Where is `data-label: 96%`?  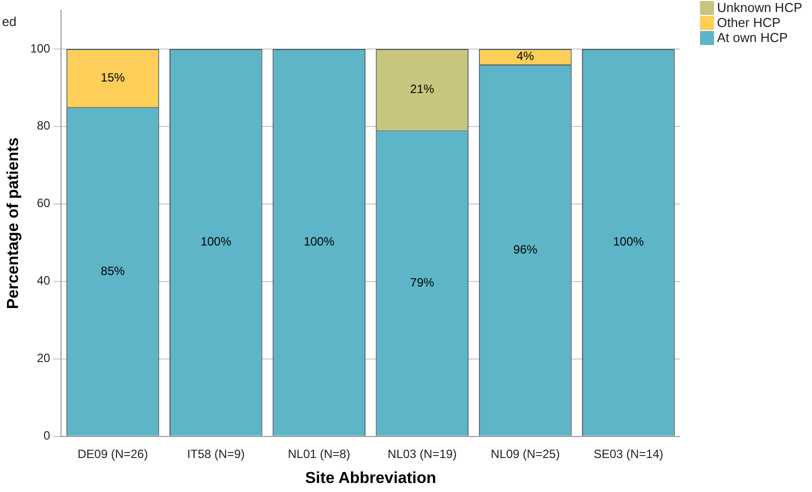 data-label: 96% is located at coordinates (525, 249).